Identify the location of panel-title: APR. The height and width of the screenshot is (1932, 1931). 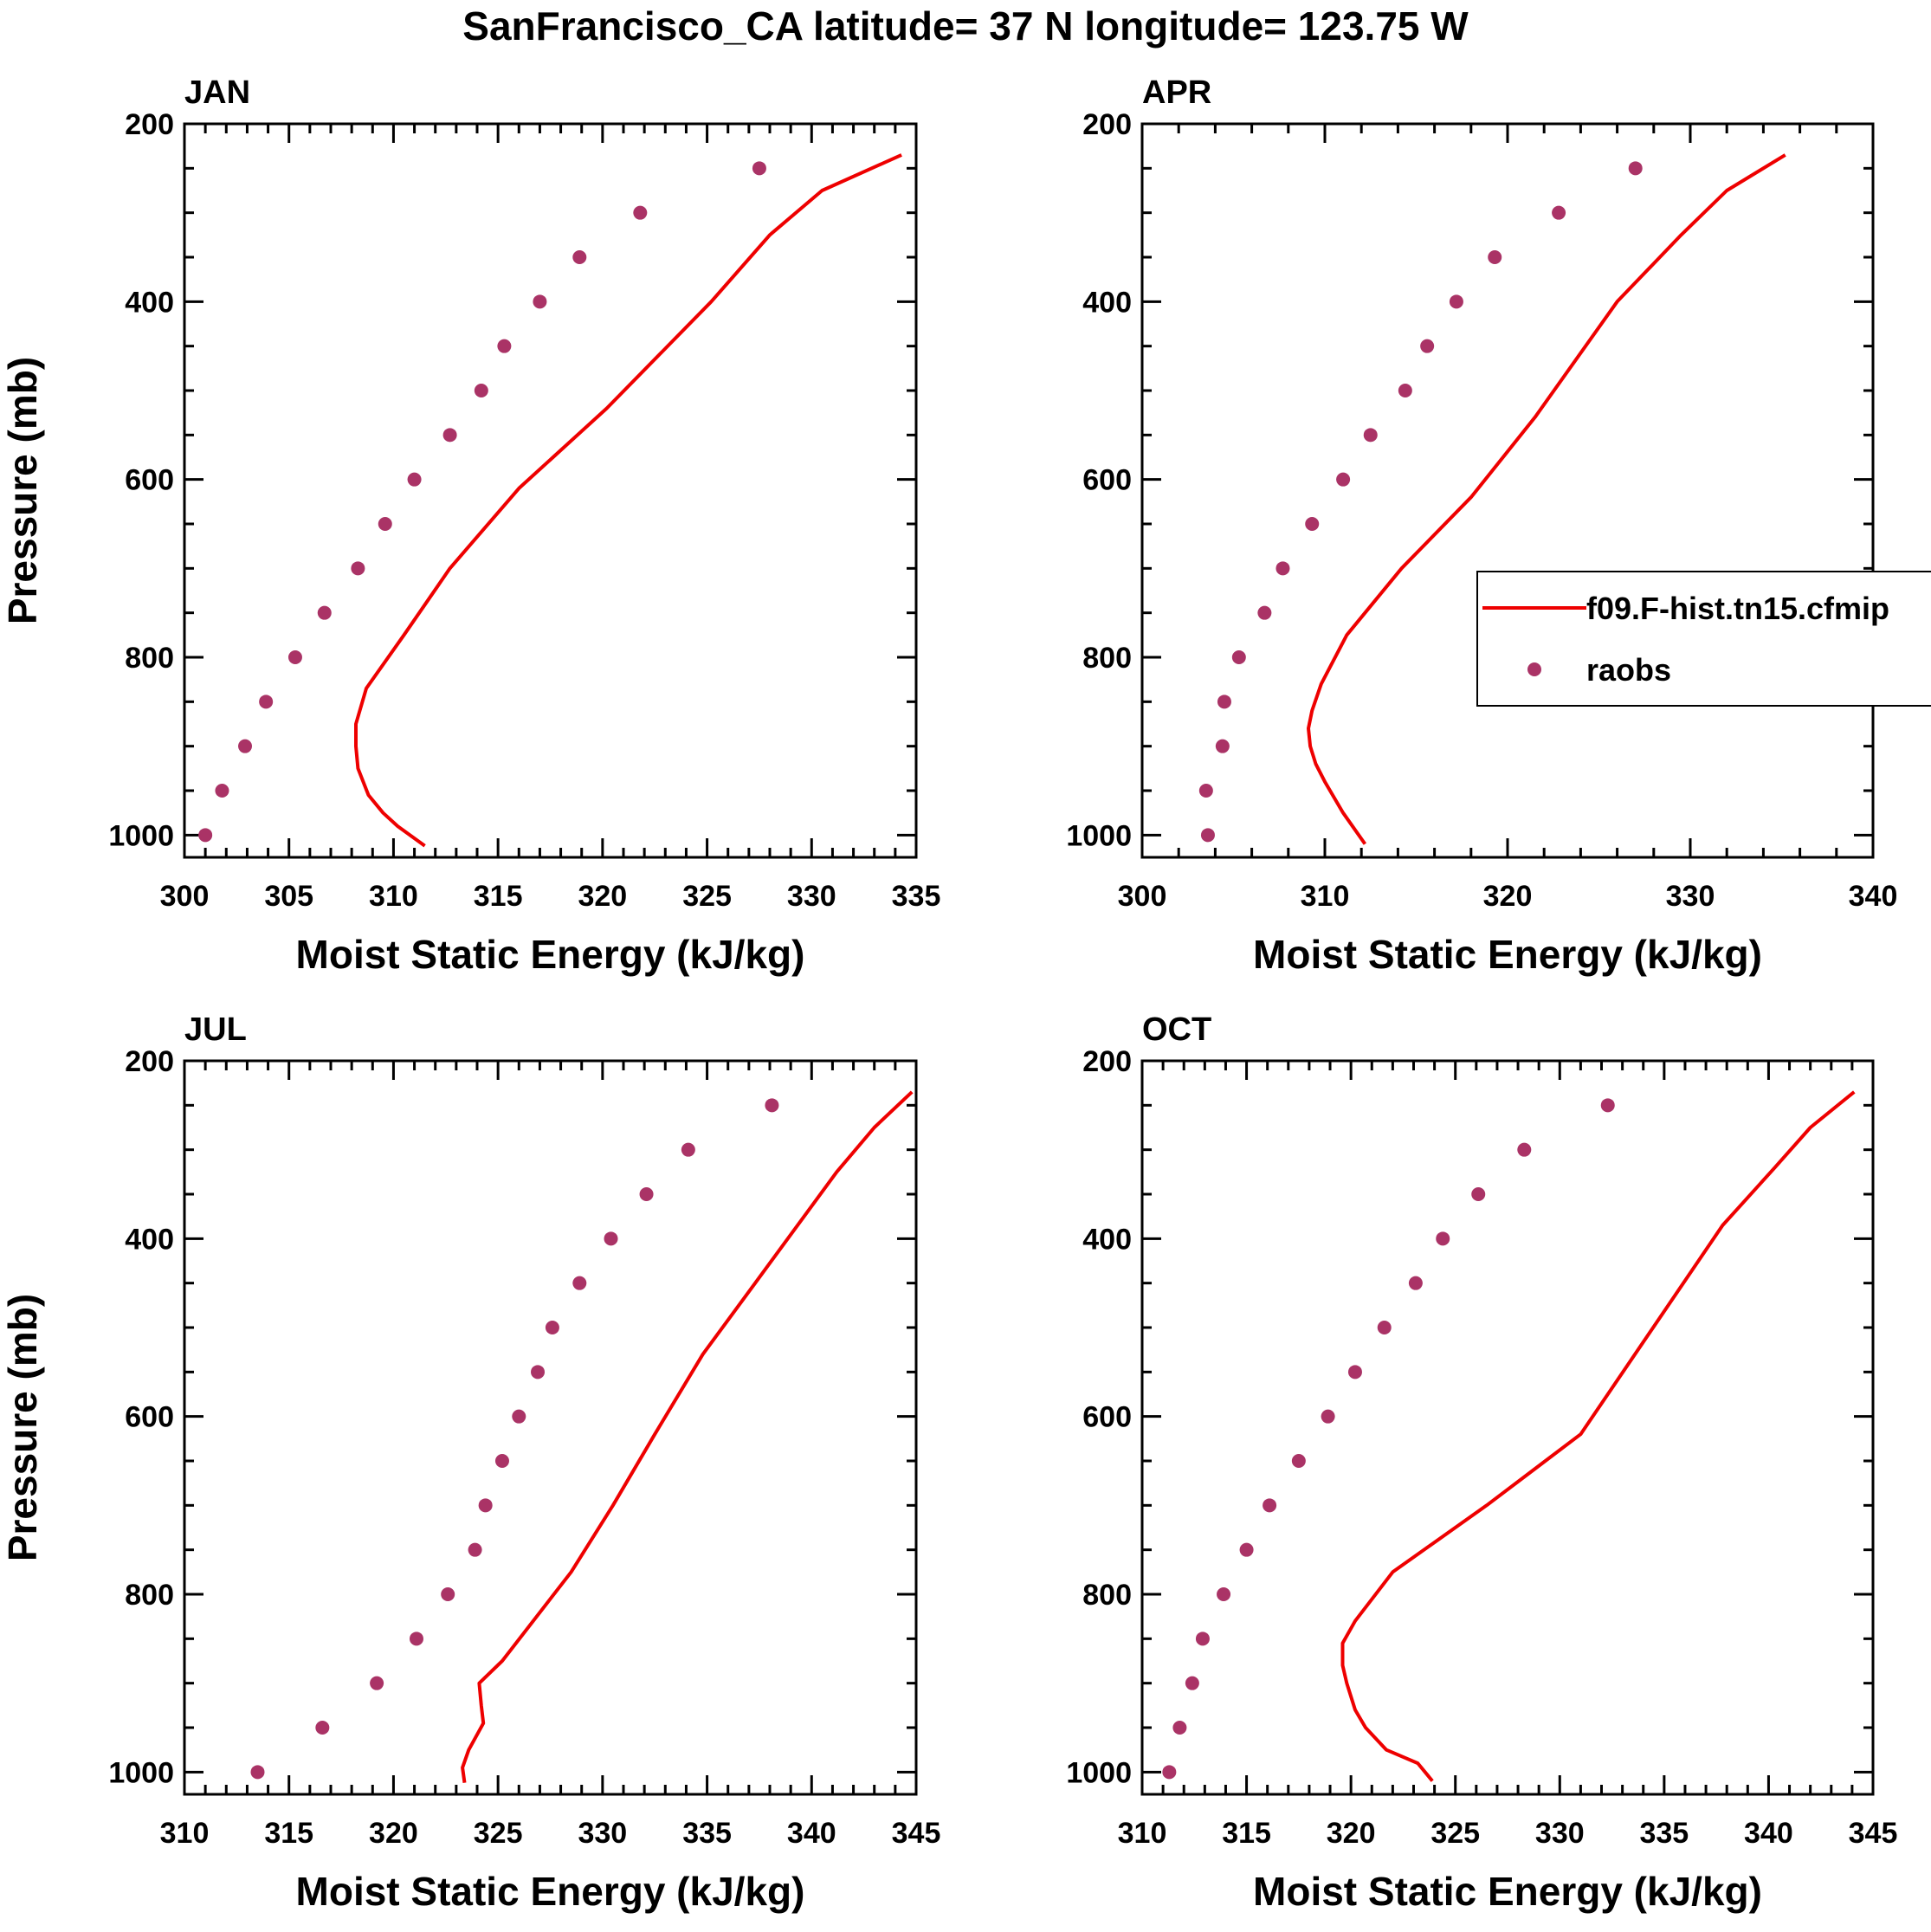
(1176, 92).